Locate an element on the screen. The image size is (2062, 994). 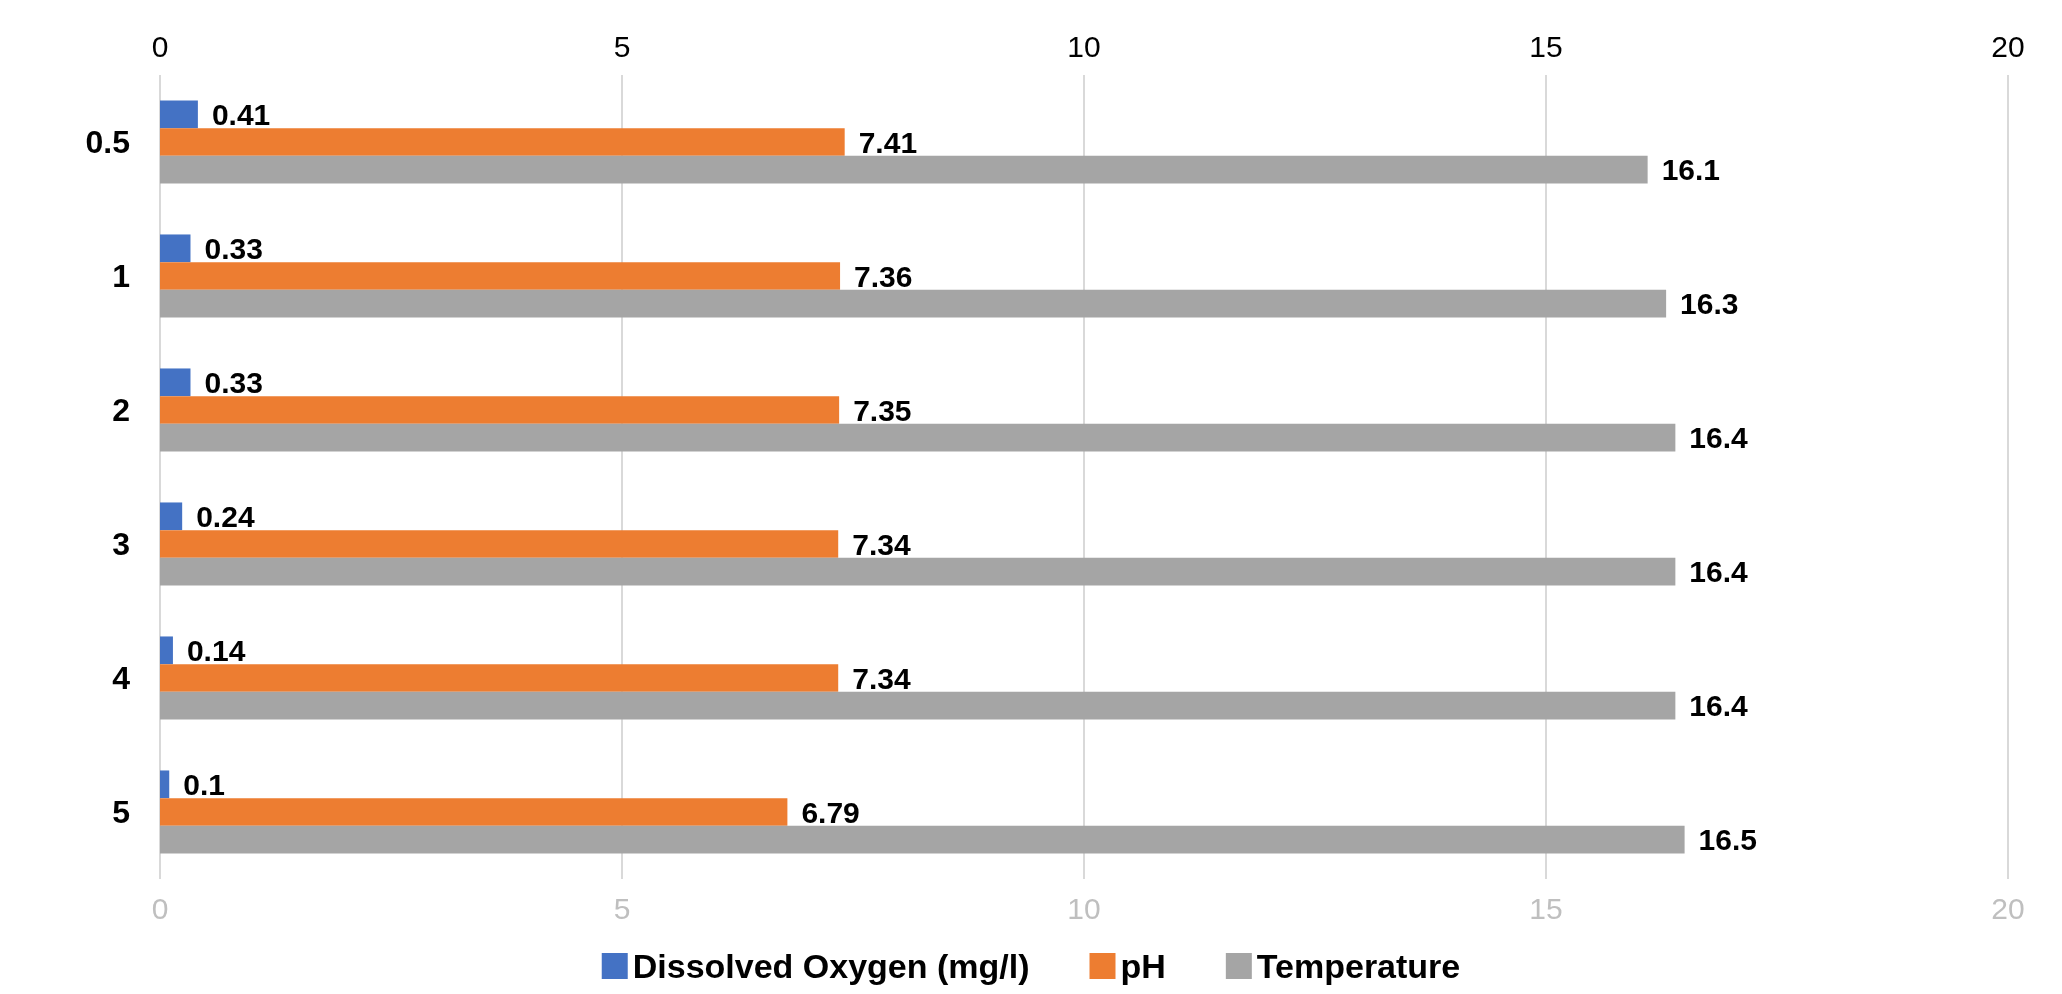
y-tick-label: 2 is located at coordinates (121, 410).